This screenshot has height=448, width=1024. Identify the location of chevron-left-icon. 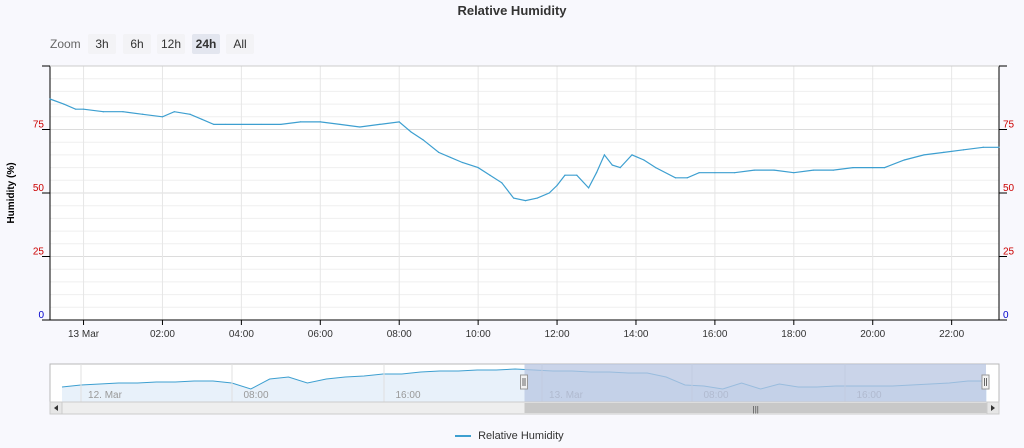
(56, 408).